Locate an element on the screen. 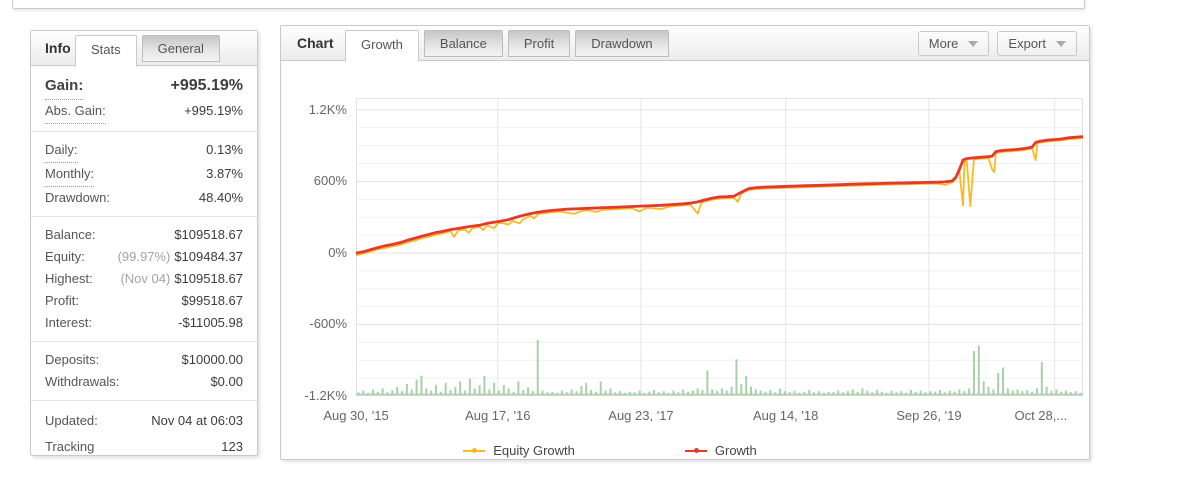 The image size is (1187, 494). y-axis-label: 600% is located at coordinates (330, 181).